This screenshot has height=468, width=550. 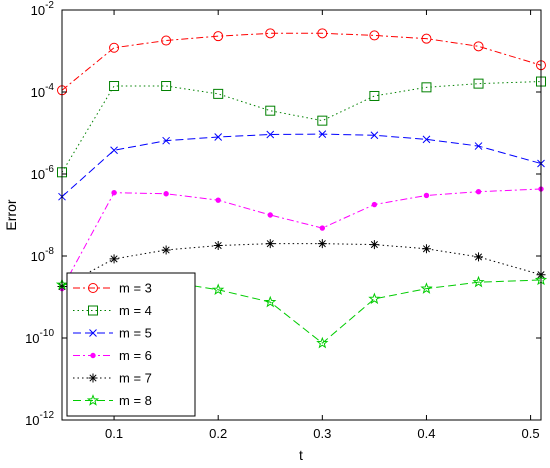 I want to click on legend-box, so click(x=131, y=344).